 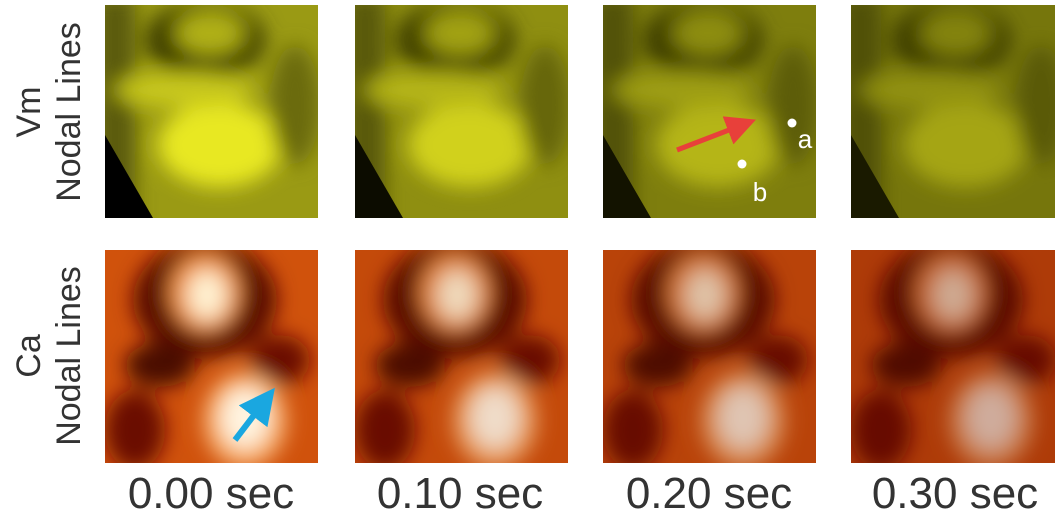 I want to click on point-b, so click(x=742, y=164).